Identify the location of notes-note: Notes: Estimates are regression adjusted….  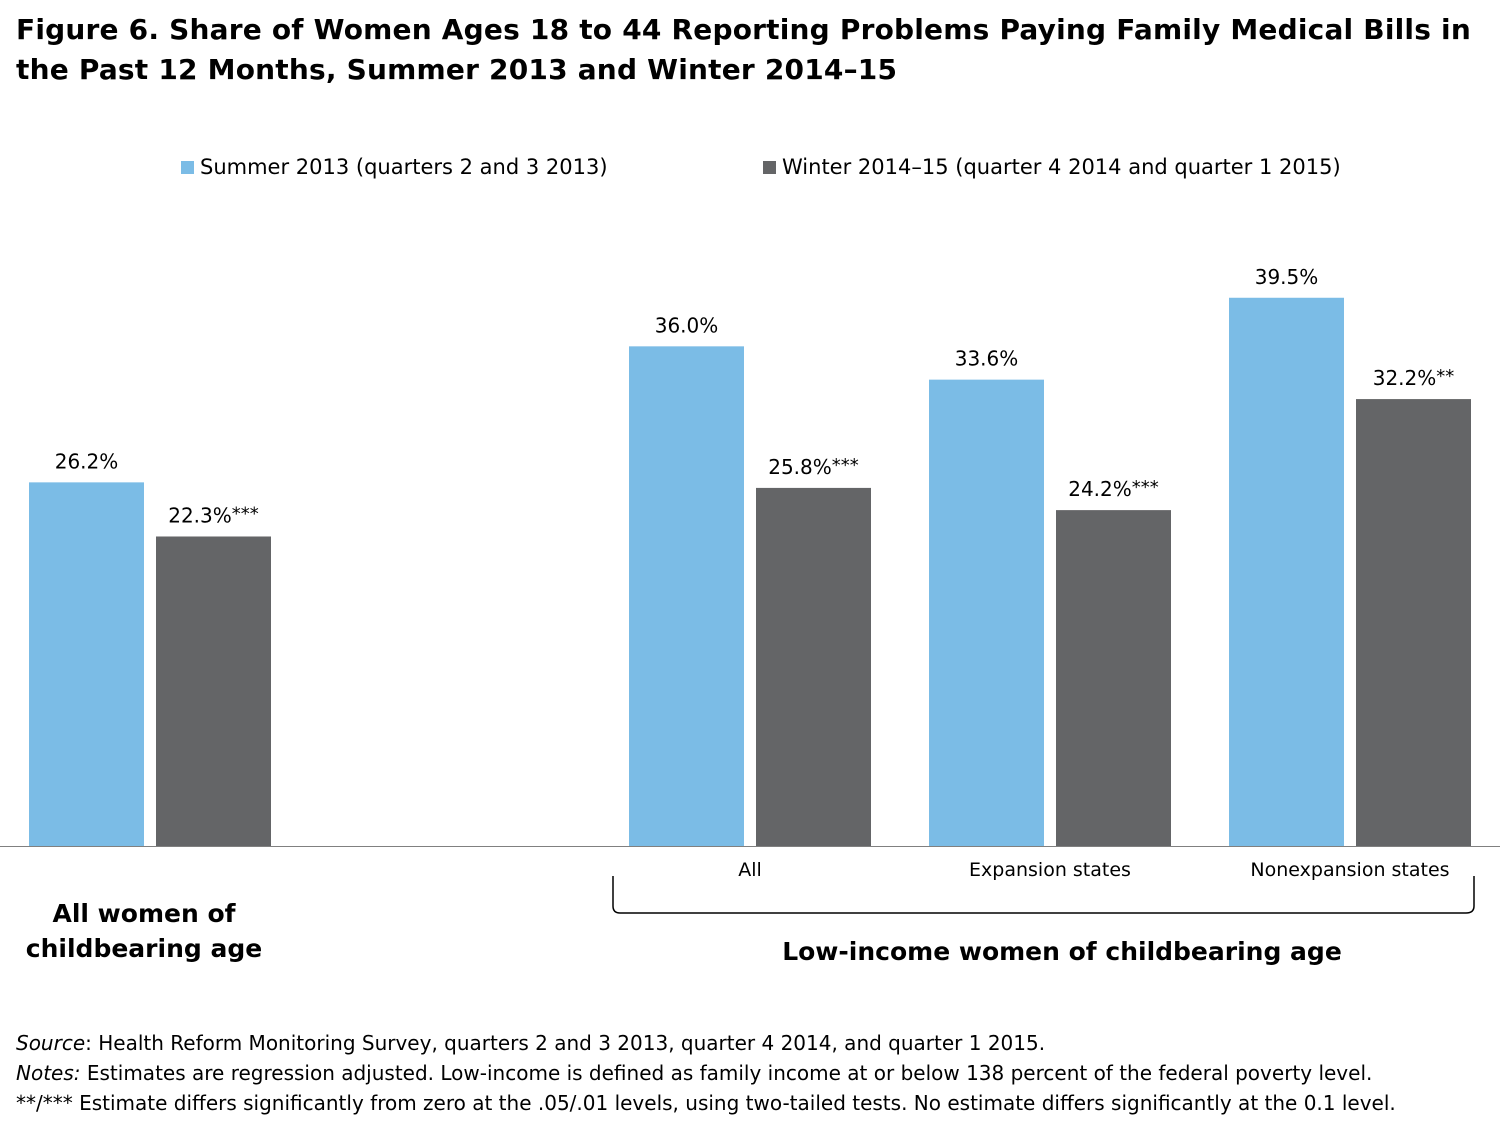
(751, 1073).